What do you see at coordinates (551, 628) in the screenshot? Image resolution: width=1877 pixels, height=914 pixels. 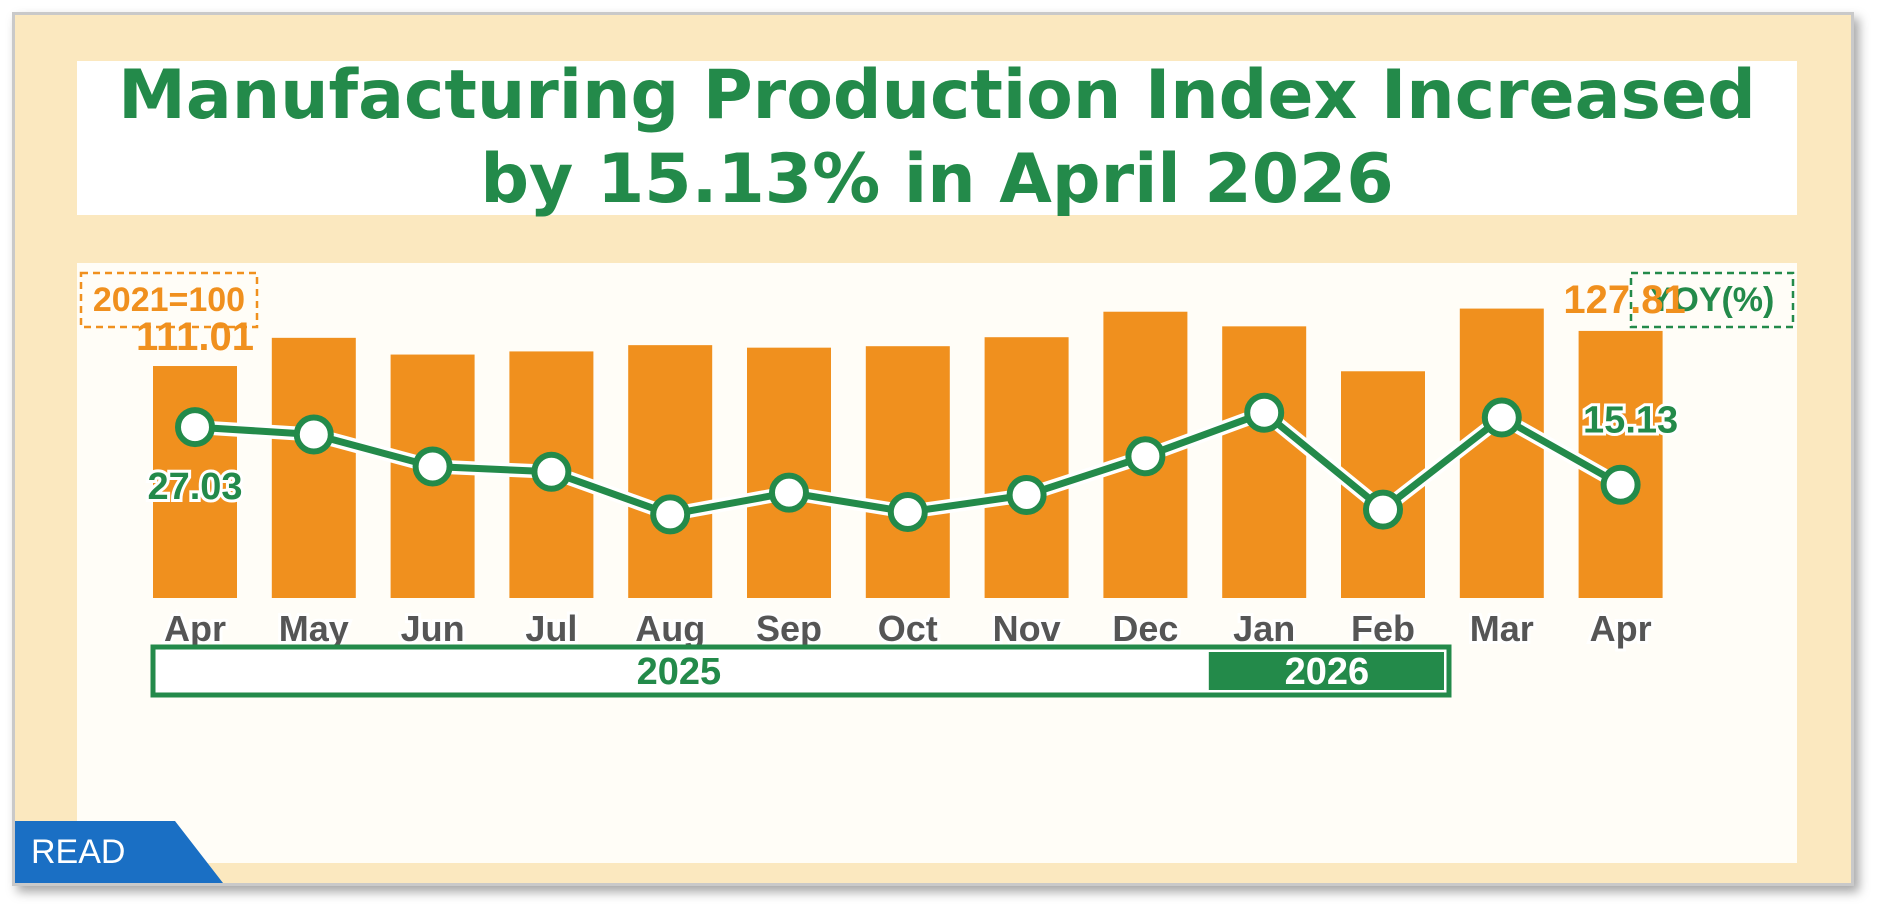 I see `x-tick-label-3: Jul` at bounding box center [551, 628].